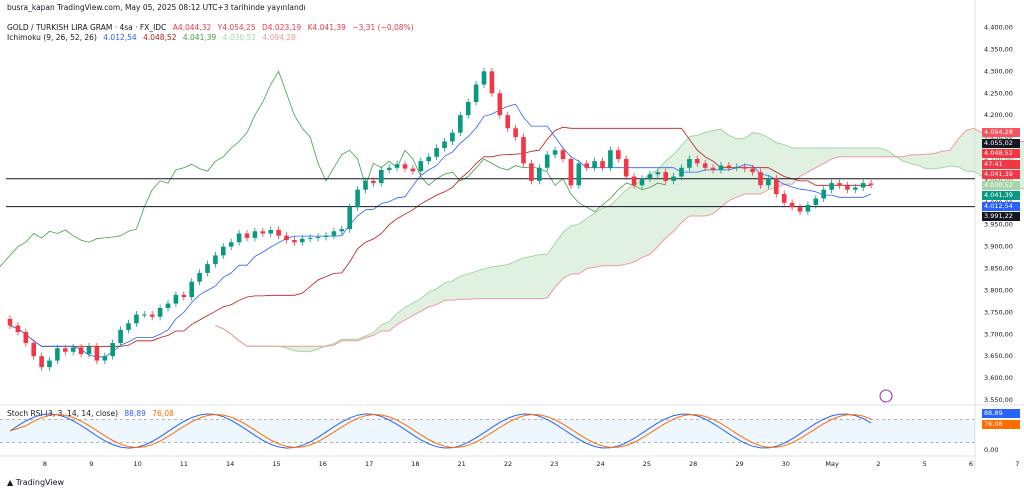 Image resolution: width=1024 pixels, height=493 pixels. What do you see at coordinates (1001, 143) in the screenshot?
I see `price-badge: 4.055,02` at bounding box center [1001, 143].